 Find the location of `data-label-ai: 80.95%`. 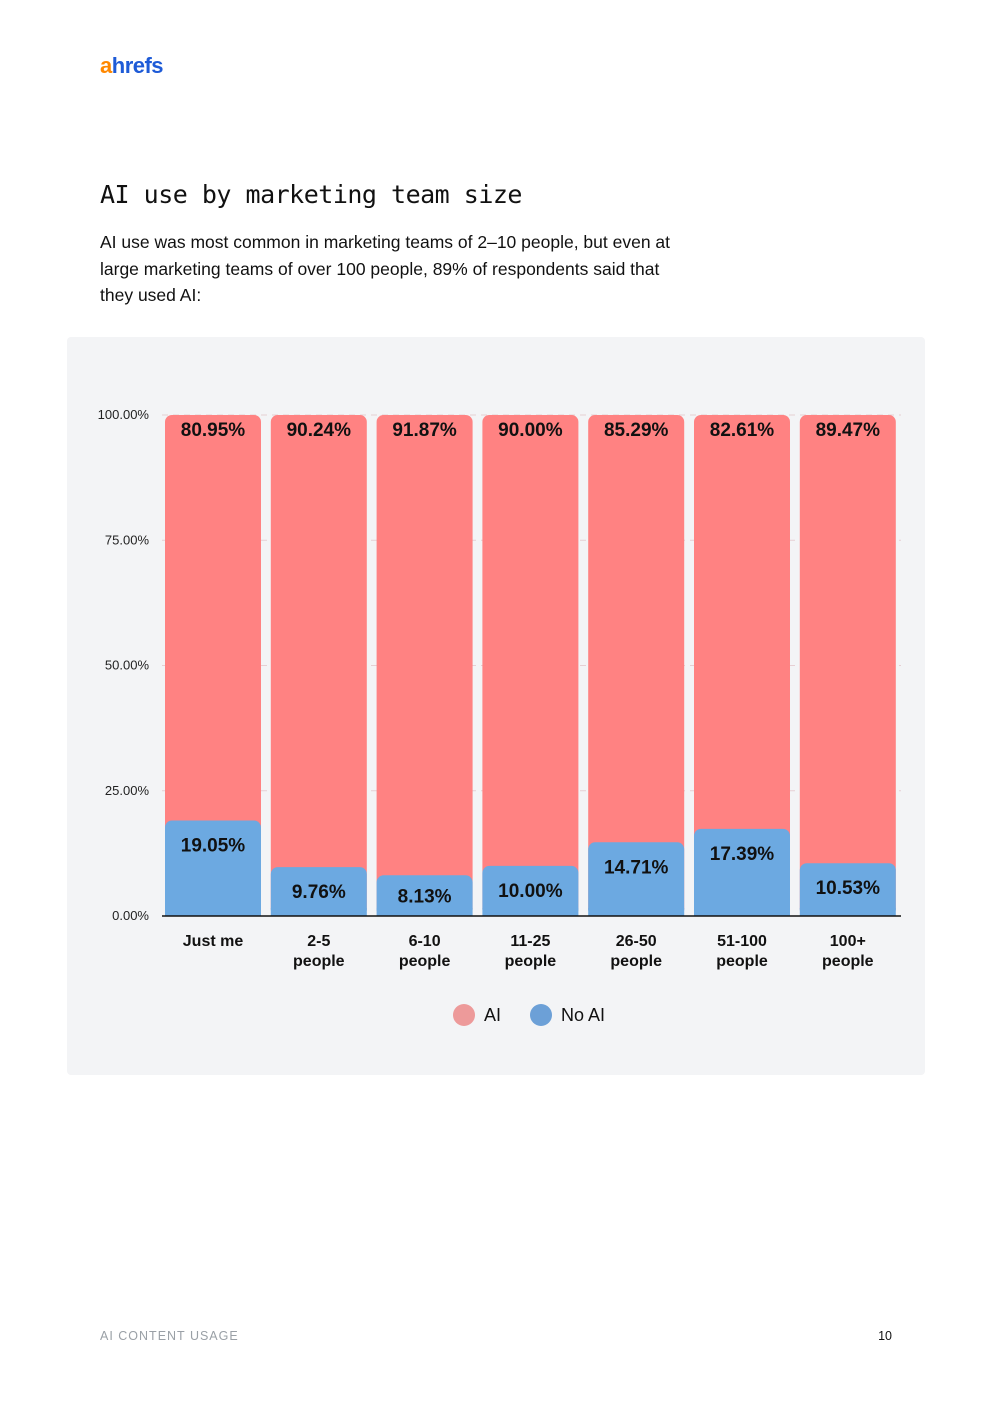

data-label-ai: 80.95% is located at coordinates (213, 430).